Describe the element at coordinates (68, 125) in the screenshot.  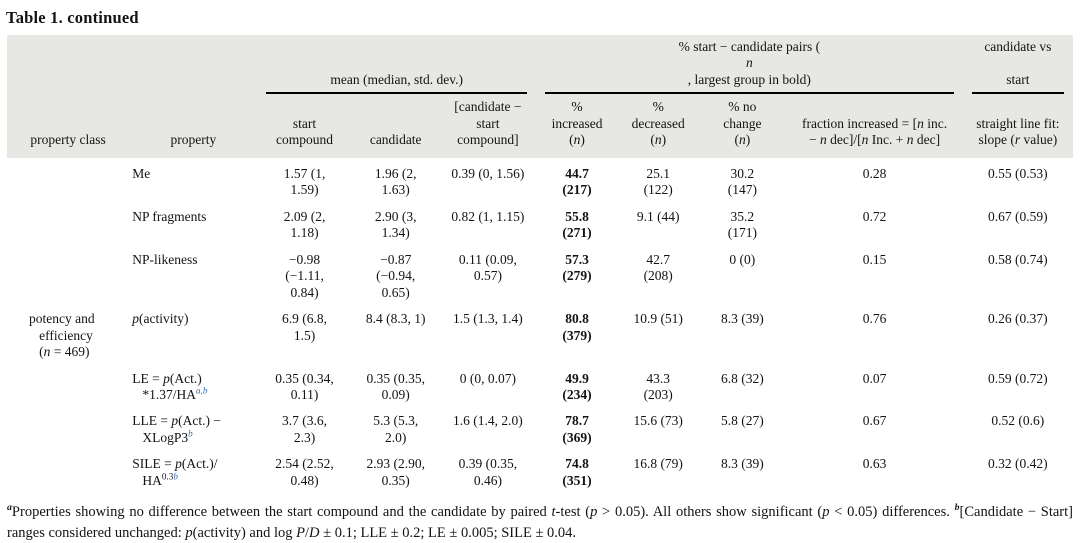
I see `column-header-prop-class: property class` at that location.